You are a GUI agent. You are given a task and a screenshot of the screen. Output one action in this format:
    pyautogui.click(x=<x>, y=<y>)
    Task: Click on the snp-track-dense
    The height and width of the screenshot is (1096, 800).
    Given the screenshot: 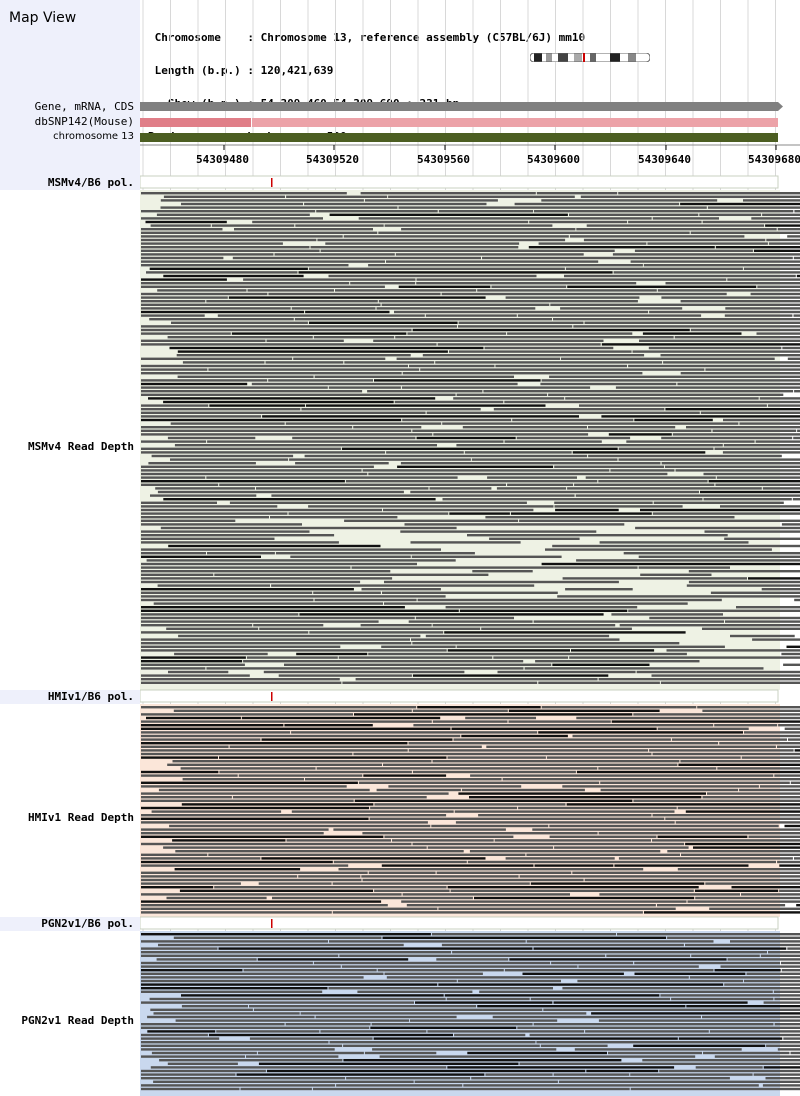 What is the action you would take?
    pyautogui.click(x=195, y=122)
    